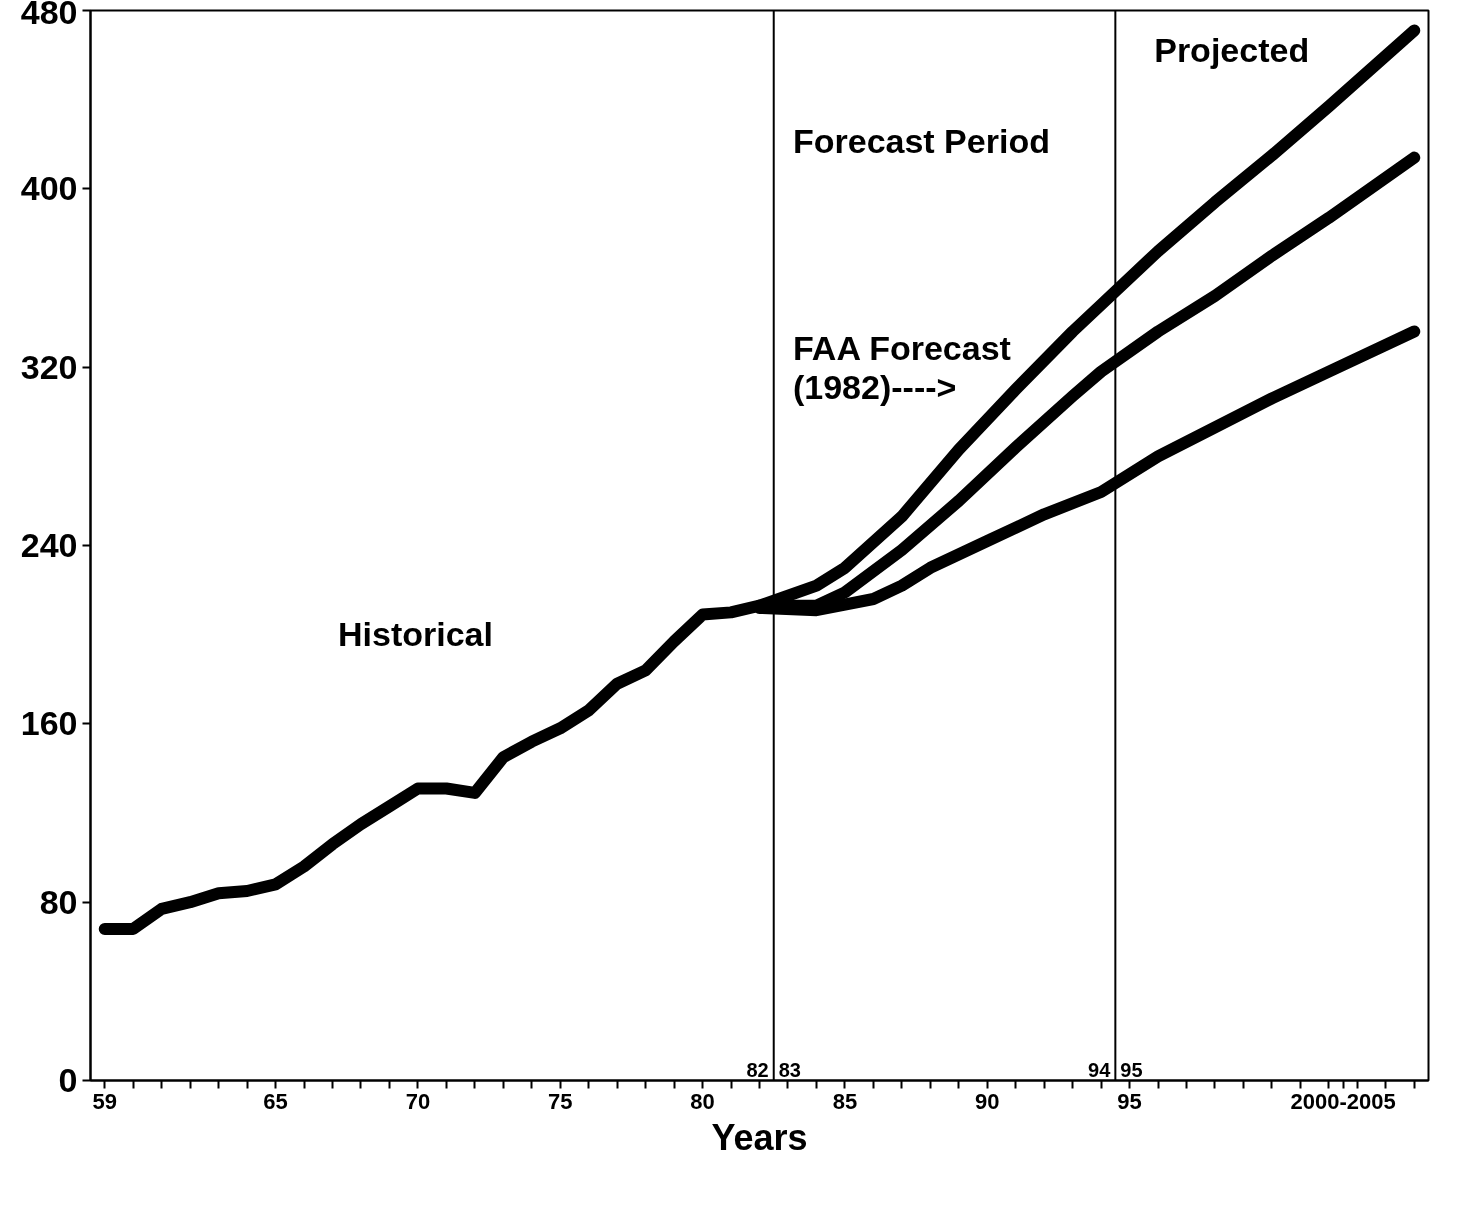 The image size is (1479, 1218). Describe the element at coordinates (49, 723) in the screenshot. I see `y-tick-label: 160` at that location.